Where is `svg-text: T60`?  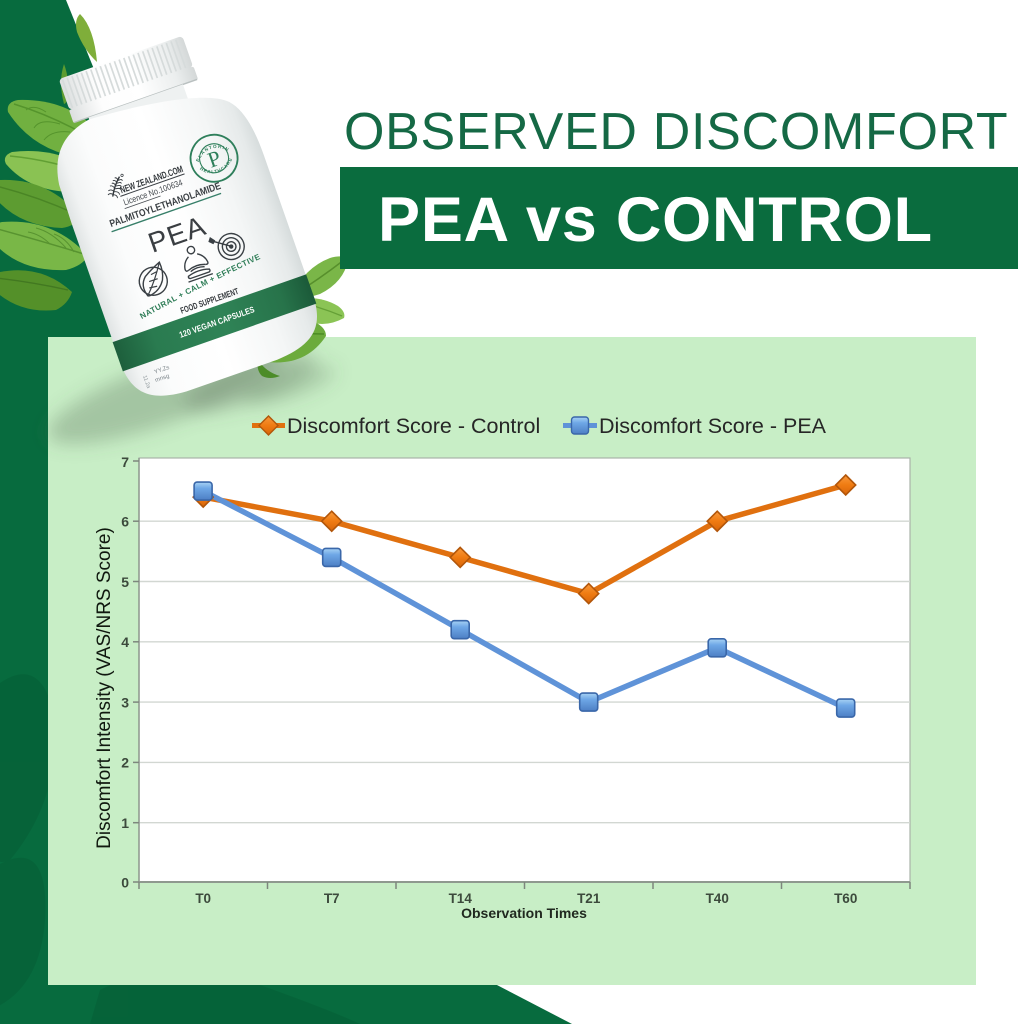
svg-text: T60 is located at coordinates (845, 898).